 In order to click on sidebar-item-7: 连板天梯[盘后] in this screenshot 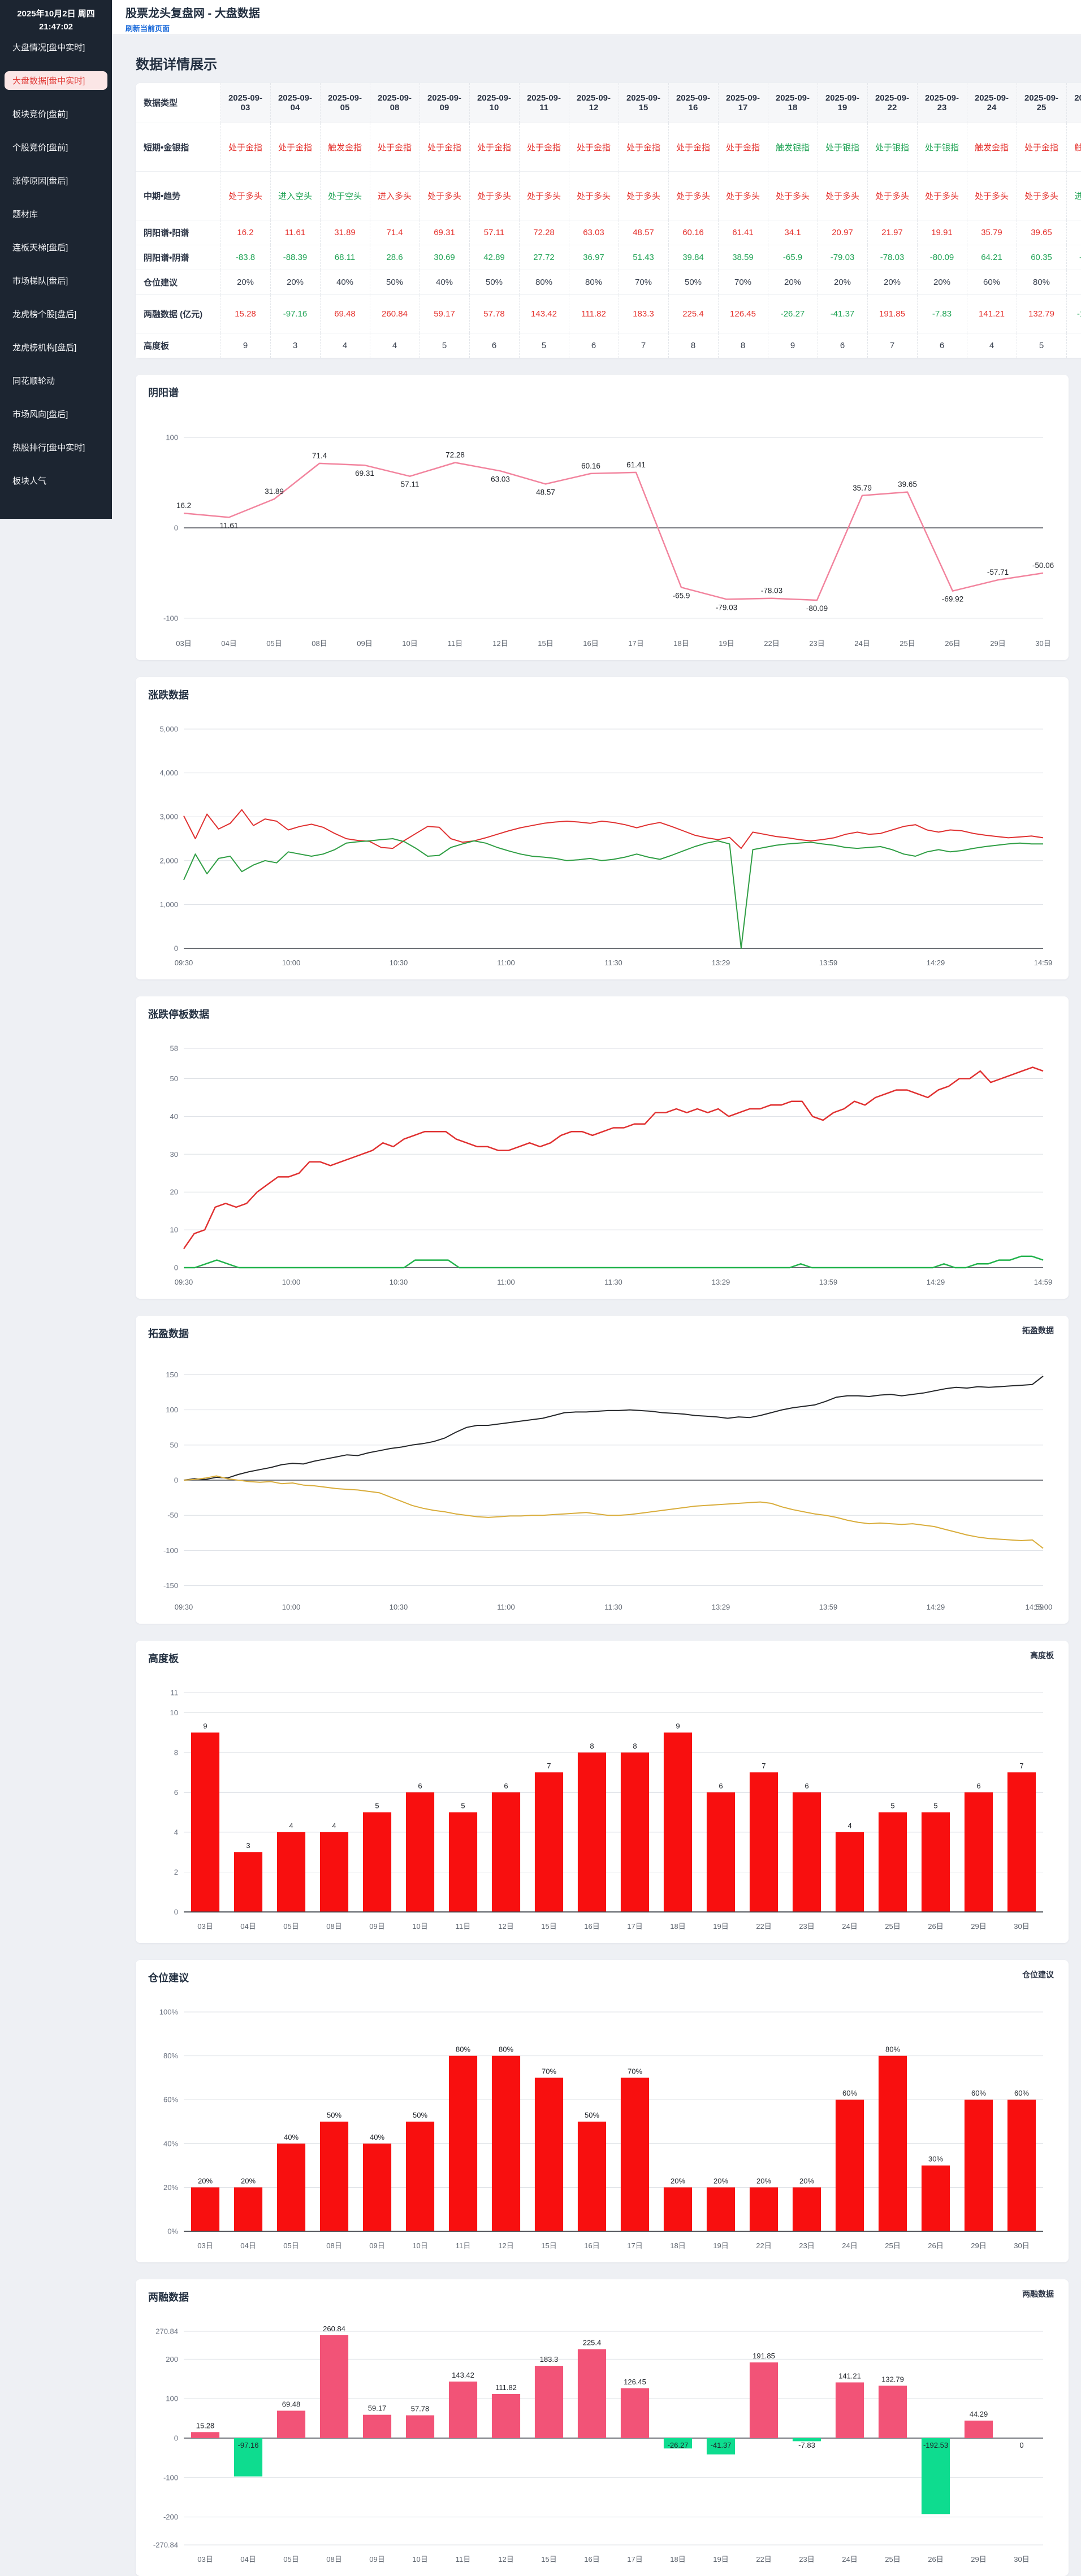, I will do `click(40, 248)`.